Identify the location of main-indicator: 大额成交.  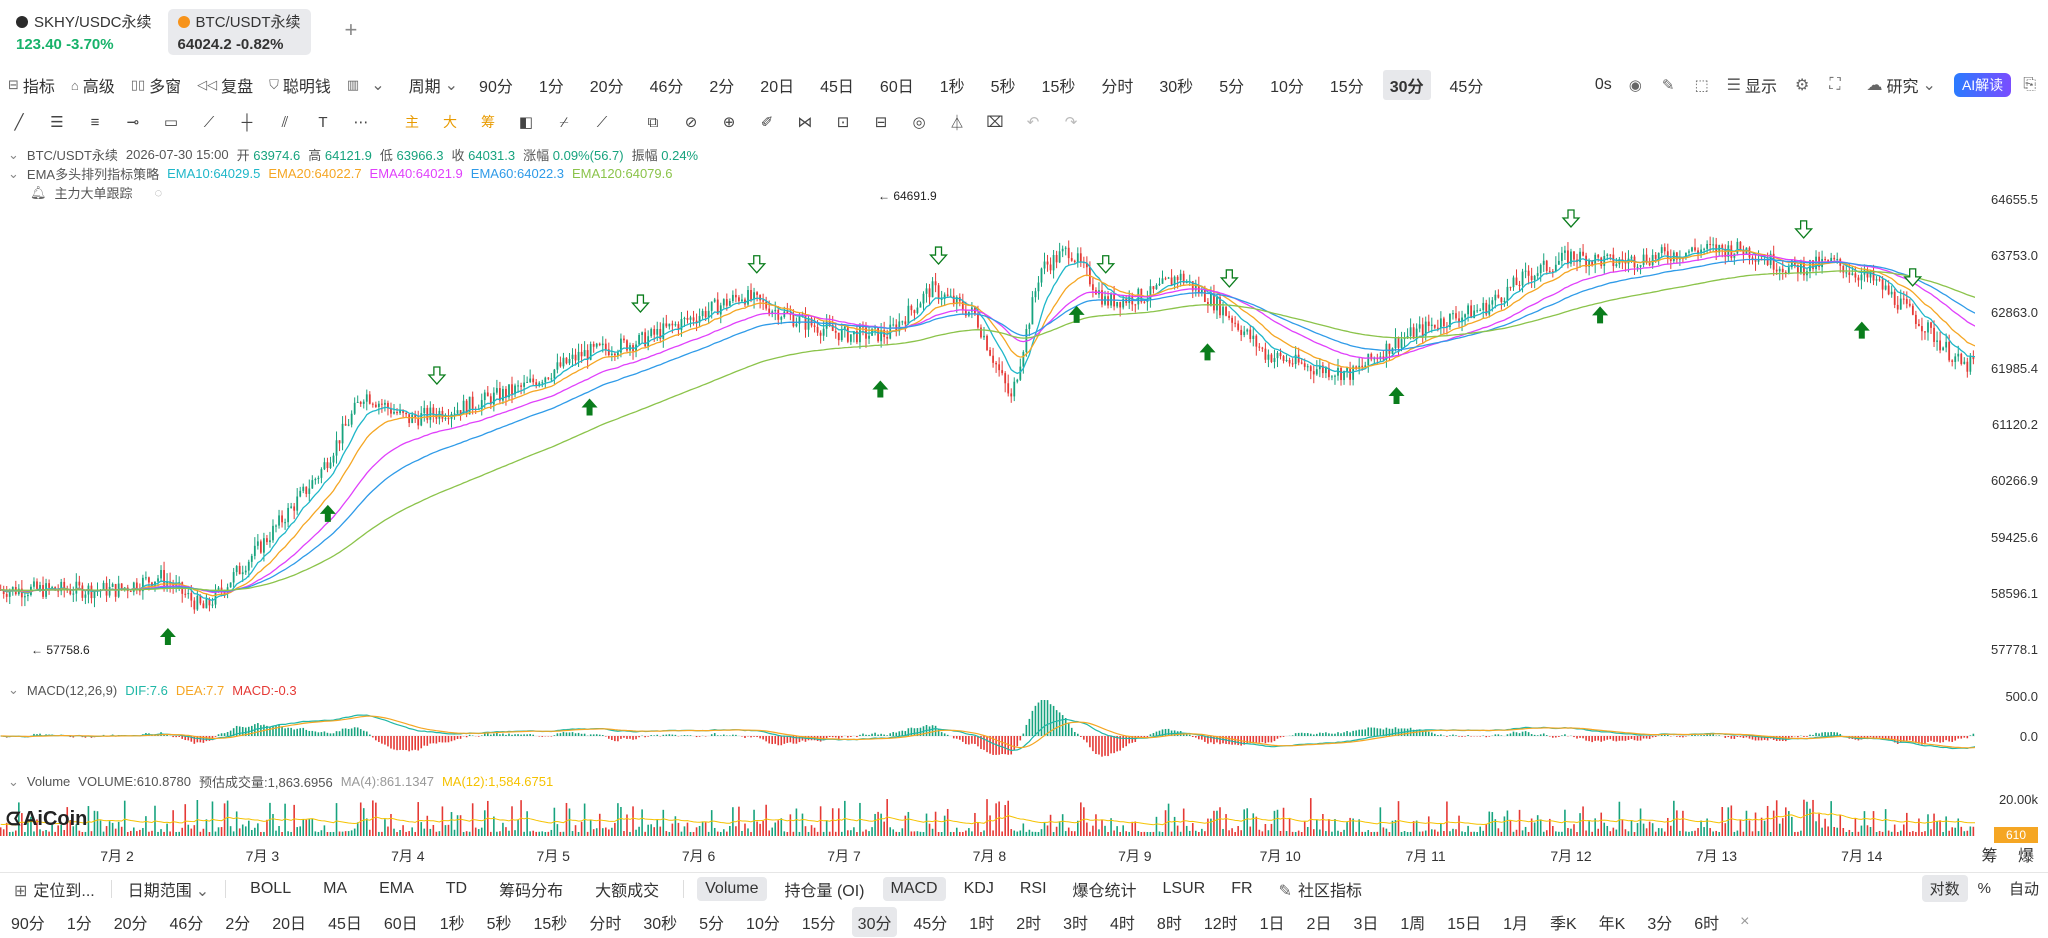
(627, 891).